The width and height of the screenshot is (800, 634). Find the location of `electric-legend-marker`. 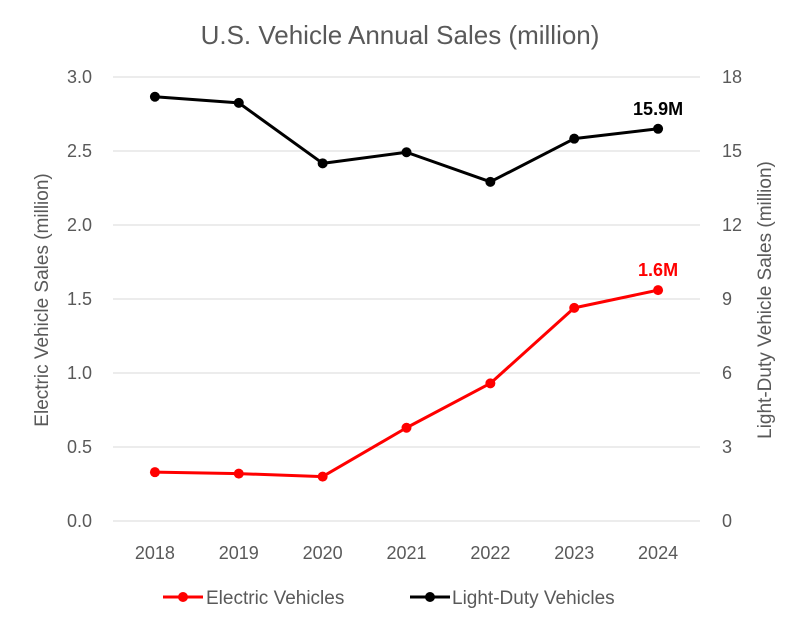

electric-legend-marker is located at coordinates (183, 597).